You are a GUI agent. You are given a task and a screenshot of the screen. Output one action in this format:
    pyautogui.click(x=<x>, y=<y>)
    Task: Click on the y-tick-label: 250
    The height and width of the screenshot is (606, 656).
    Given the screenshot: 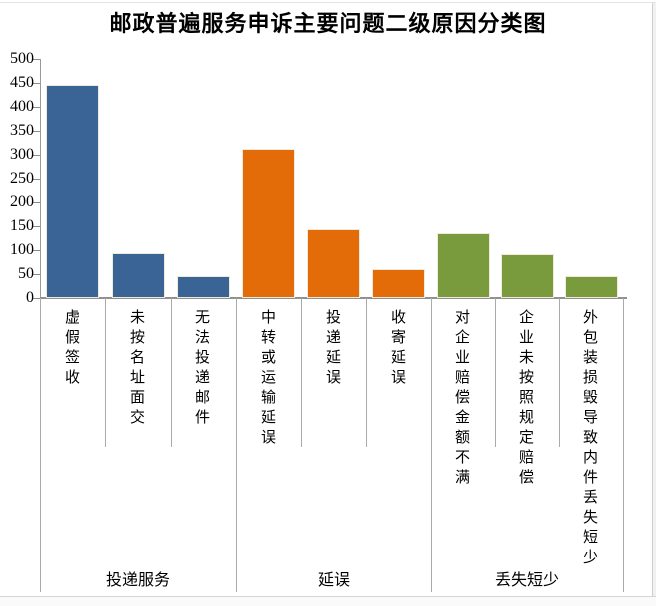 What is the action you would take?
    pyautogui.click(x=22, y=178)
    